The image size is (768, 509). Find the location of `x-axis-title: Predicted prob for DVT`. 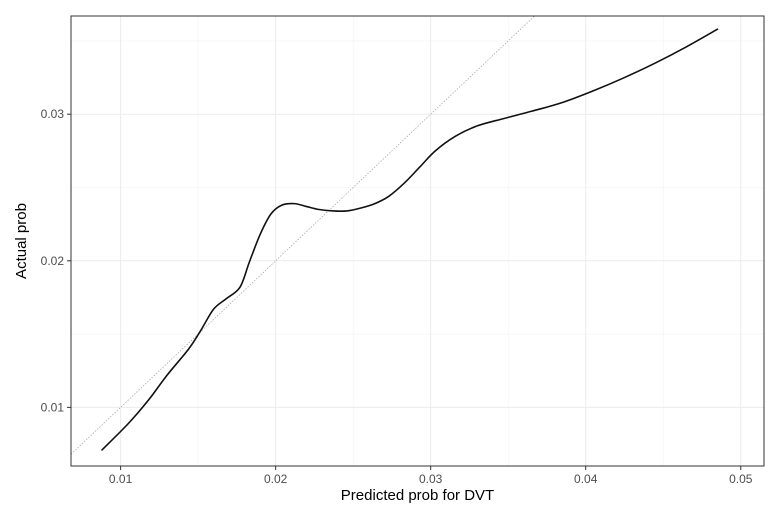

x-axis-title: Predicted prob for DVT is located at coordinates (417, 495).